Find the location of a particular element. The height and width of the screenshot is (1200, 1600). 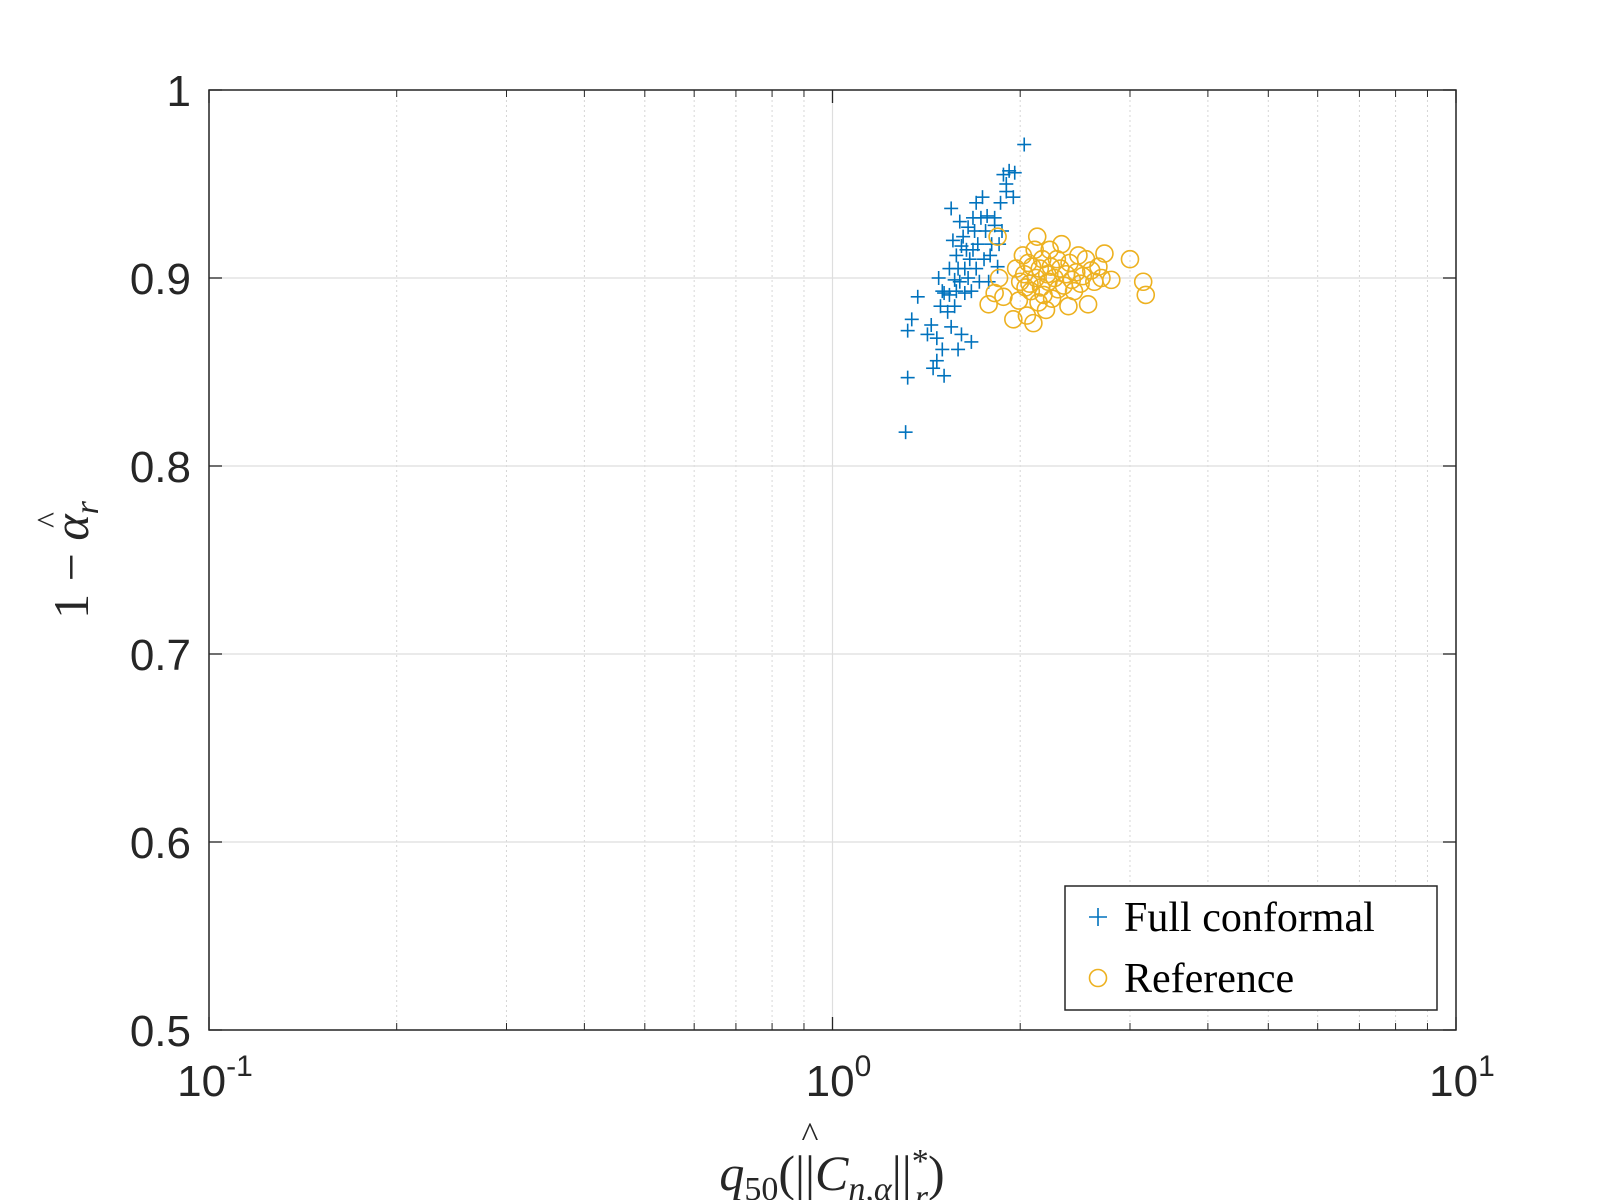

x-tick-label: 10⁻¹ is located at coordinates (215, 1078).